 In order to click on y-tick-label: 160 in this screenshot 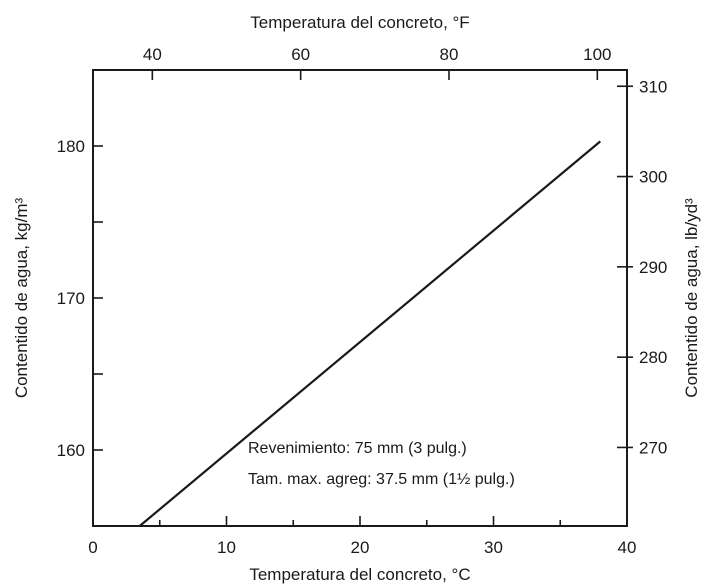, I will do `click(71, 450)`.